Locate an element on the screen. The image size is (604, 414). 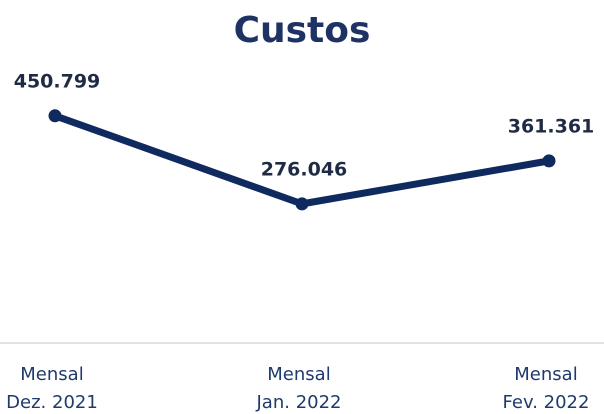
data-label: 361.361 is located at coordinates (551, 126).